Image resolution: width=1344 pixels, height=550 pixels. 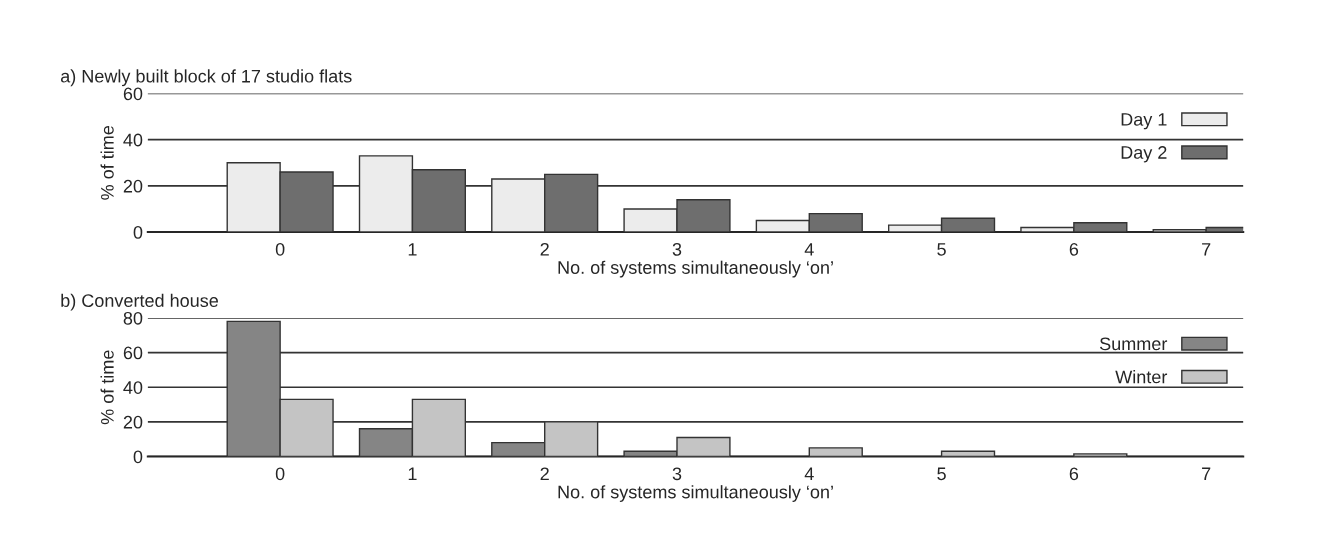 I want to click on legend-label: Summer, so click(x=1133, y=344).